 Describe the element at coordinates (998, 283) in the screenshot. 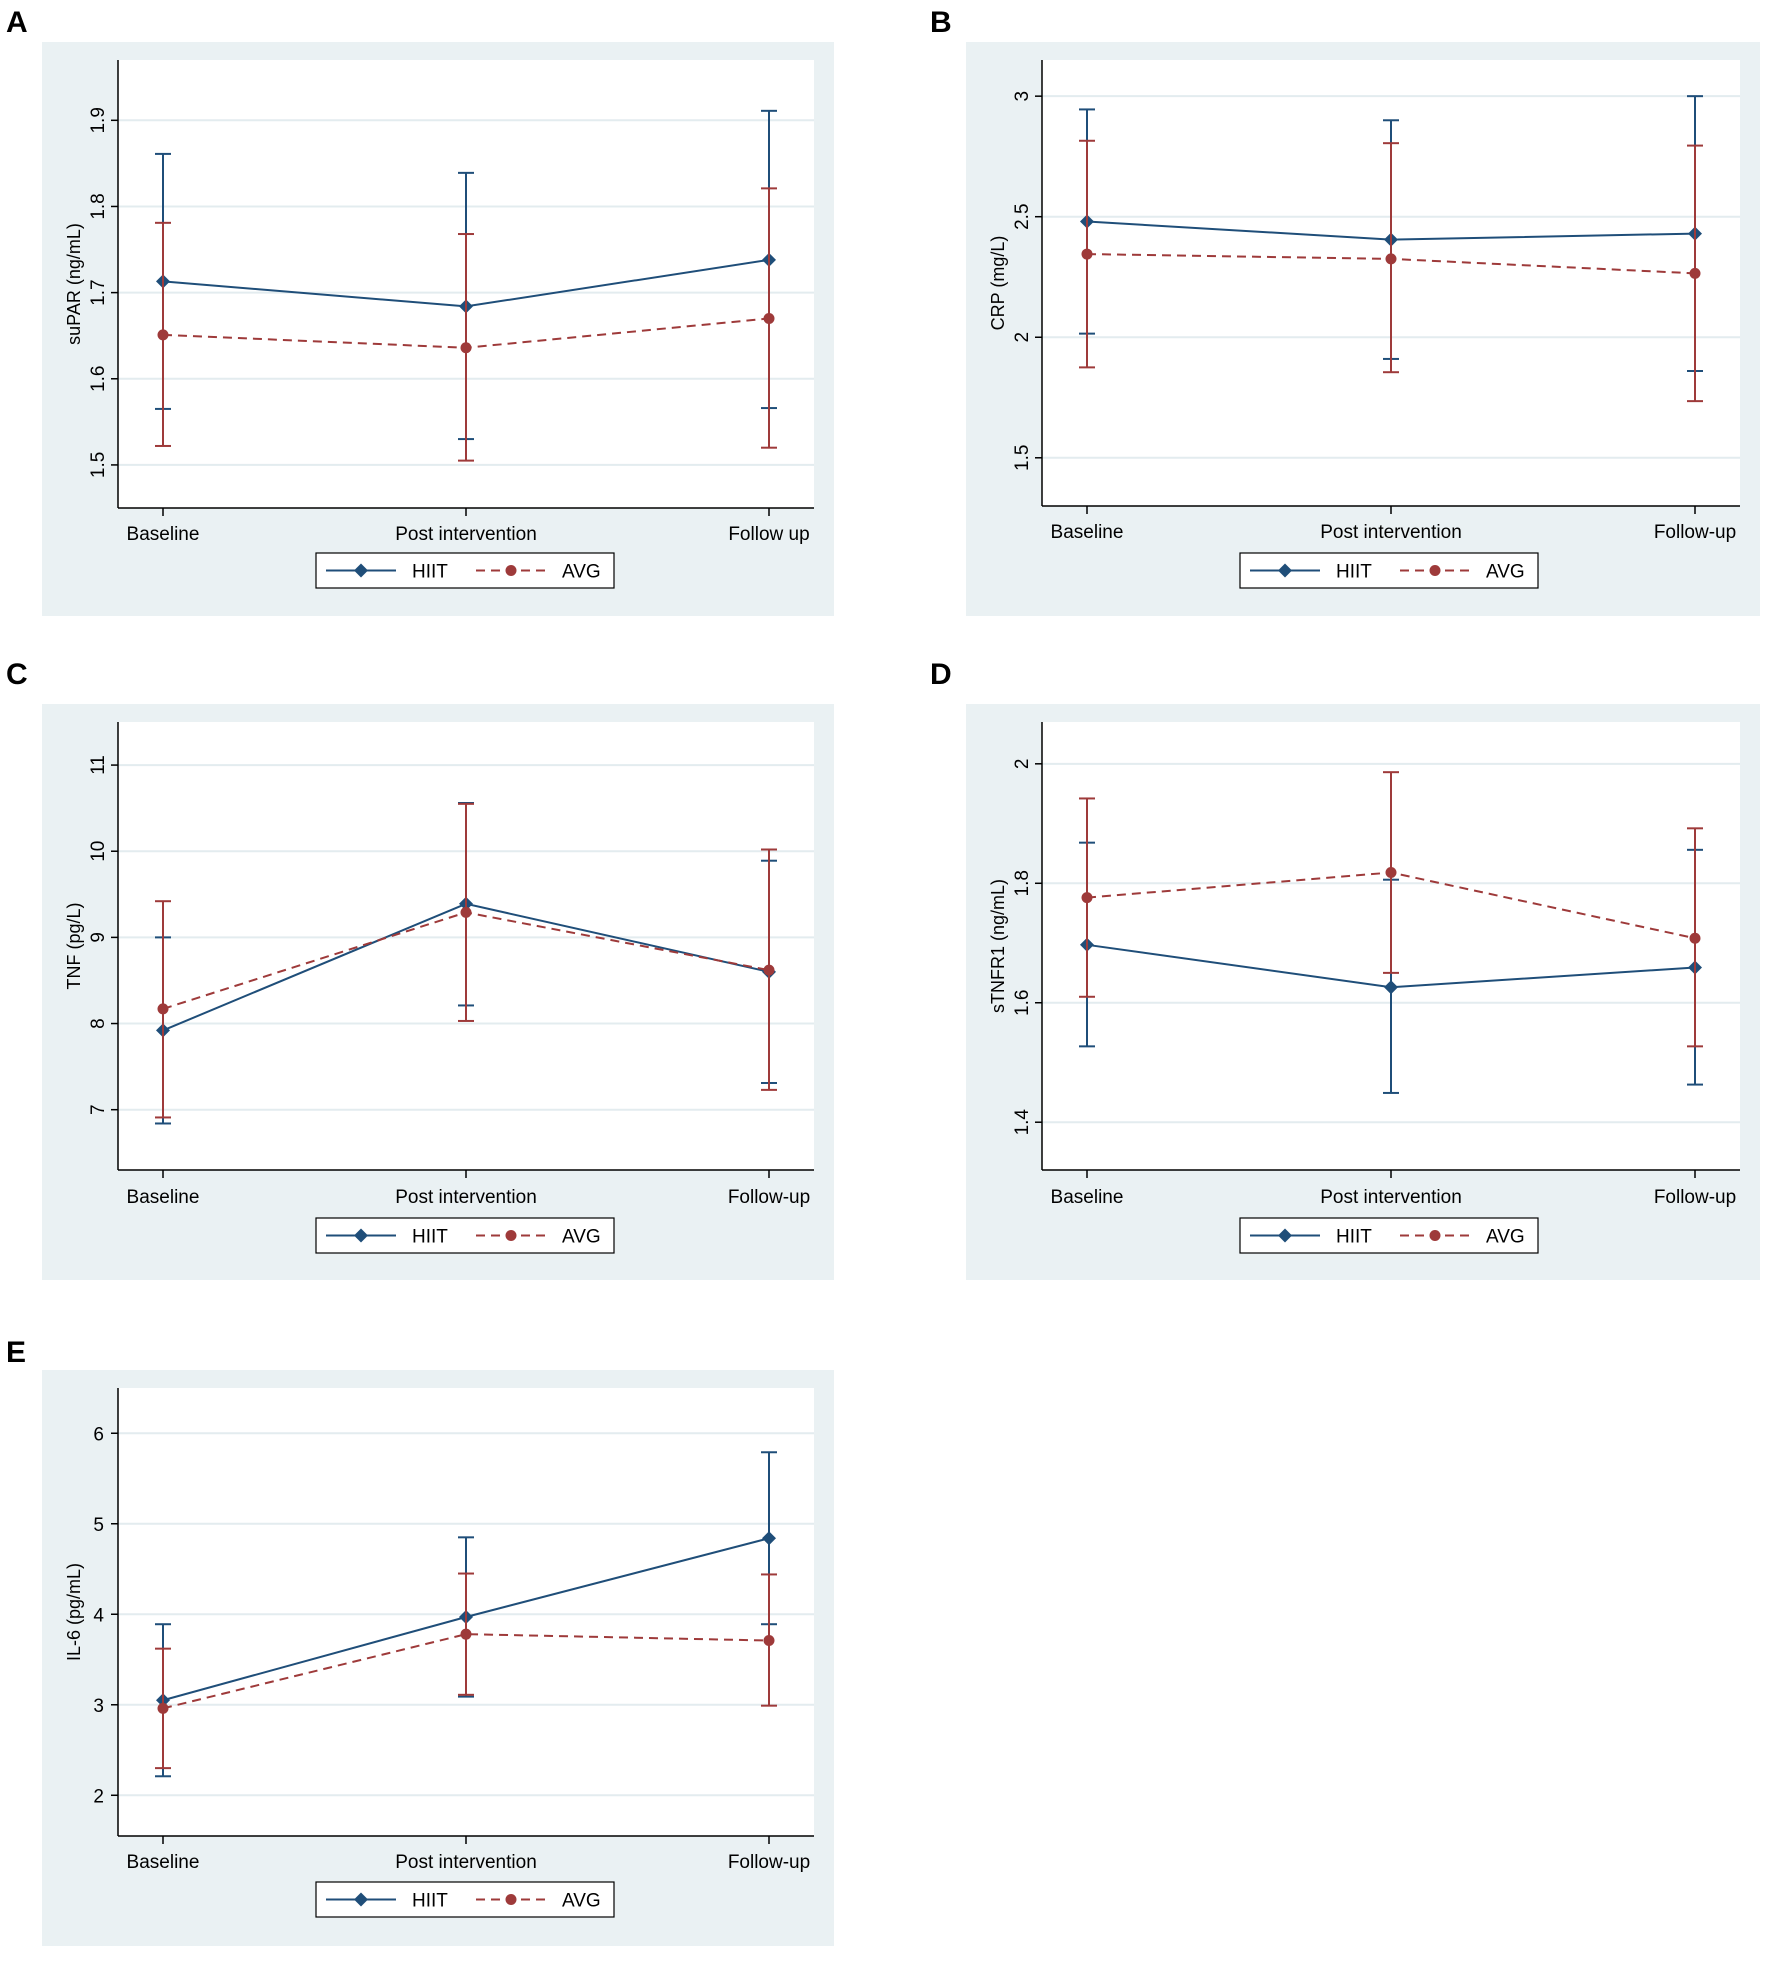

I see `y-axis-title: CRP (mg/L)` at that location.